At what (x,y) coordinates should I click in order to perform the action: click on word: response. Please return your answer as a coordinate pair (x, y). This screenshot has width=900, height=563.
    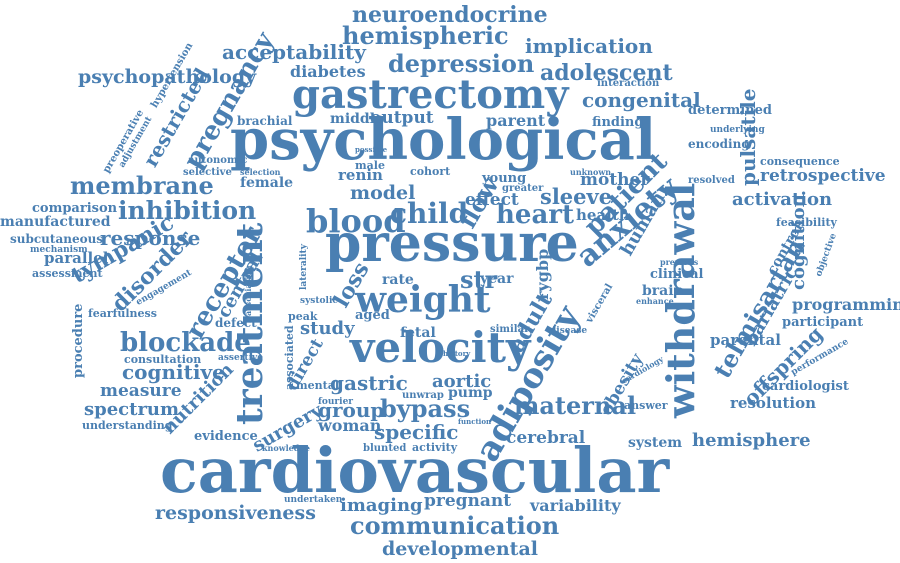
    Looking at the image, I should click on (150, 238).